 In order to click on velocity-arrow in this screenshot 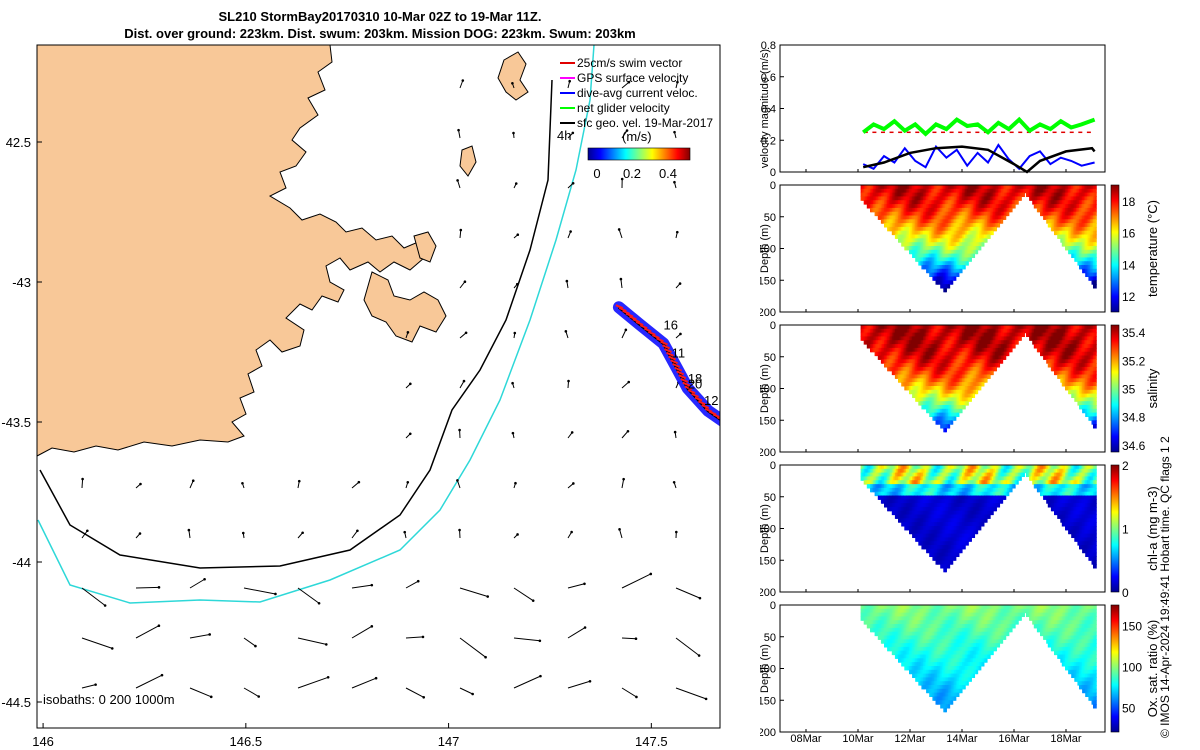, I will do `click(629, 692)`.